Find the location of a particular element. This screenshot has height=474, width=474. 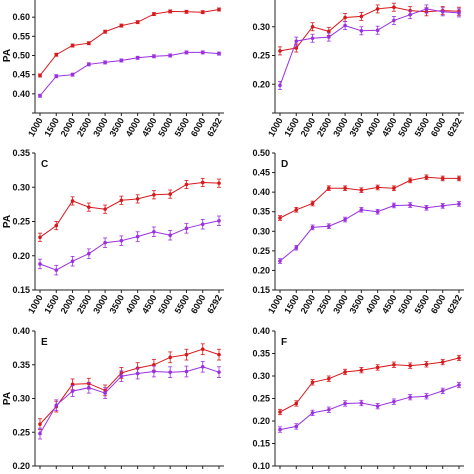

x-tick-label: 2000 is located at coordinates (308, 127).